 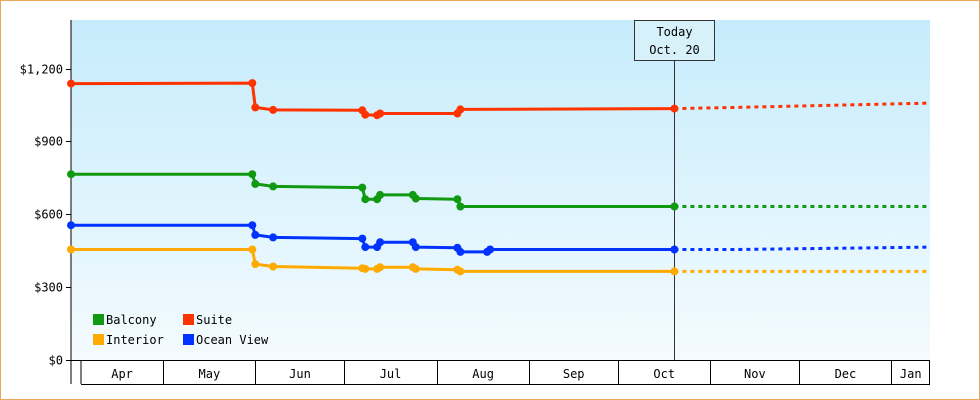 I want to click on y-tick-label: $1,200, so click(x=41, y=70).